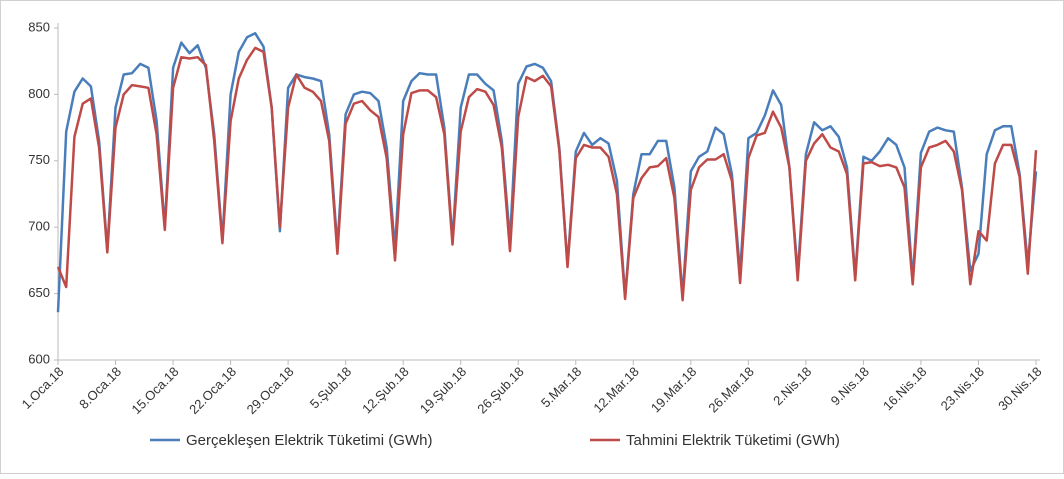 The width and height of the screenshot is (1064, 479). What do you see at coordinates (39, 226) in the screenshot?
I see `y-tick-label: 700` at bounding box center [39, 226].